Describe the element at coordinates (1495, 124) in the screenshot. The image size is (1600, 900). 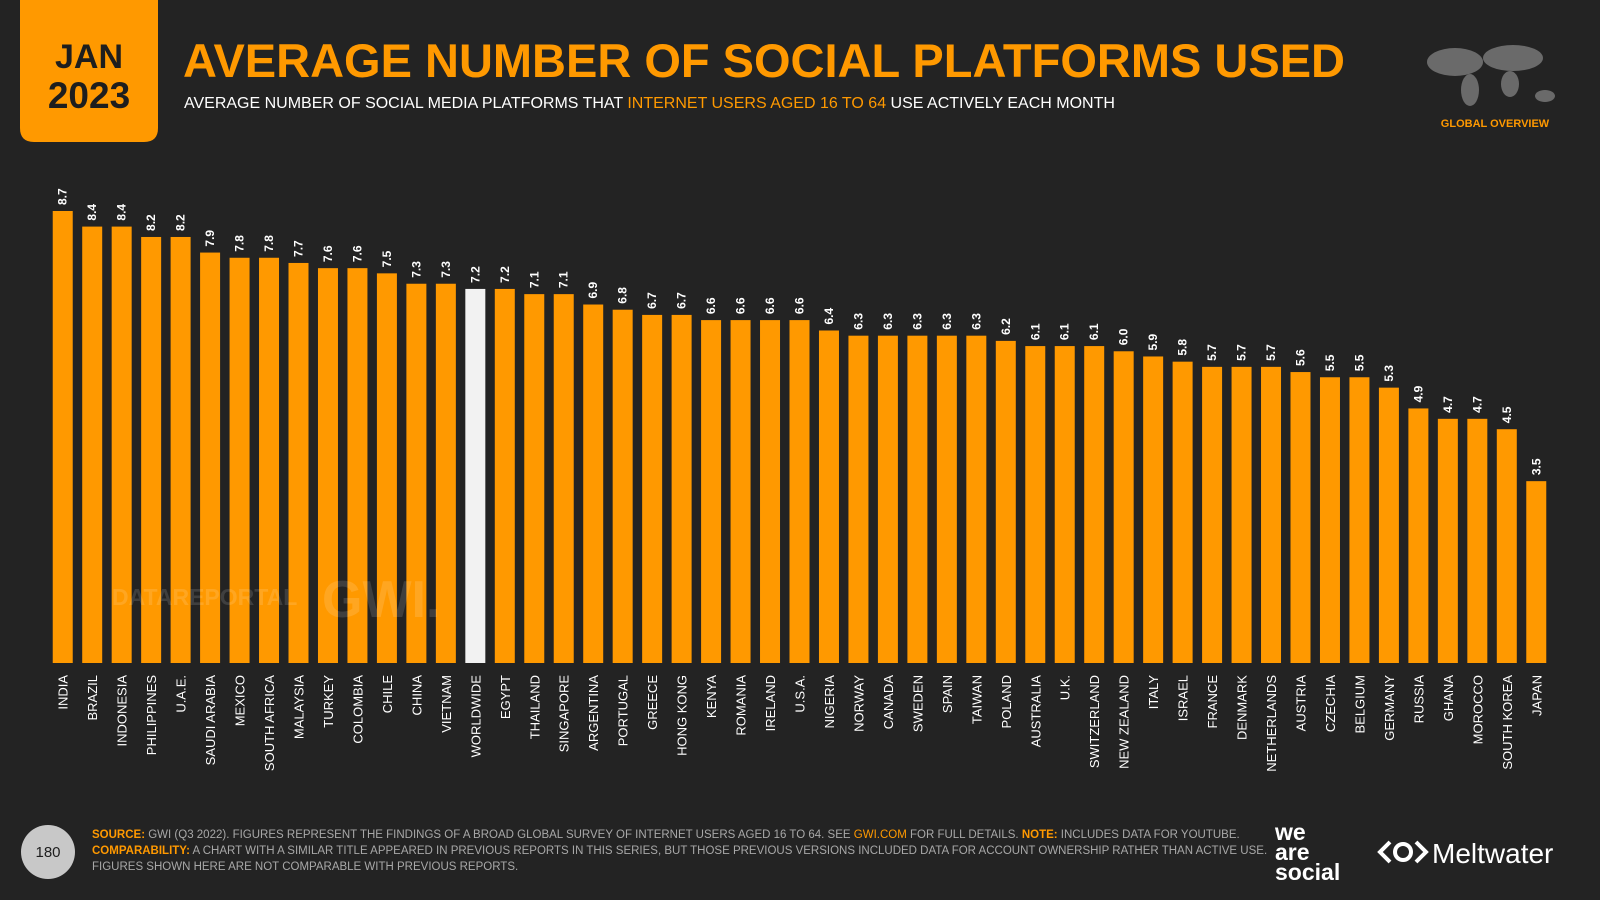
I see `section-label: GLOBAL OVERVIEW` at that location.